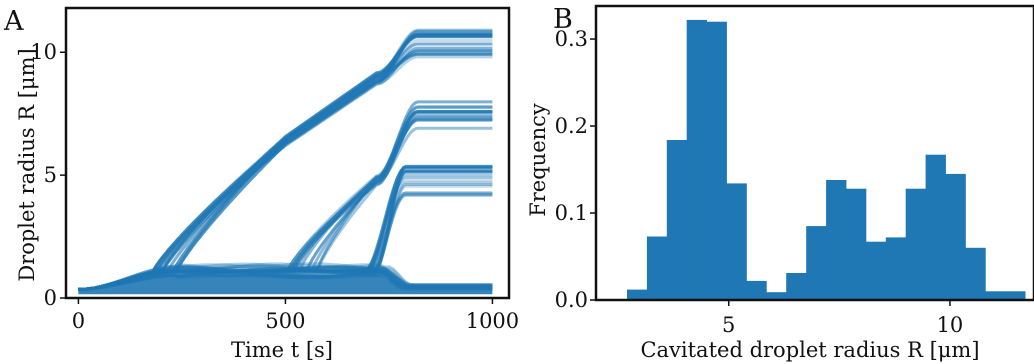 The height and width of the screenshot is (364, 1034). I want to click on panel-a-y-tick-label: 5, so click(50, 175).